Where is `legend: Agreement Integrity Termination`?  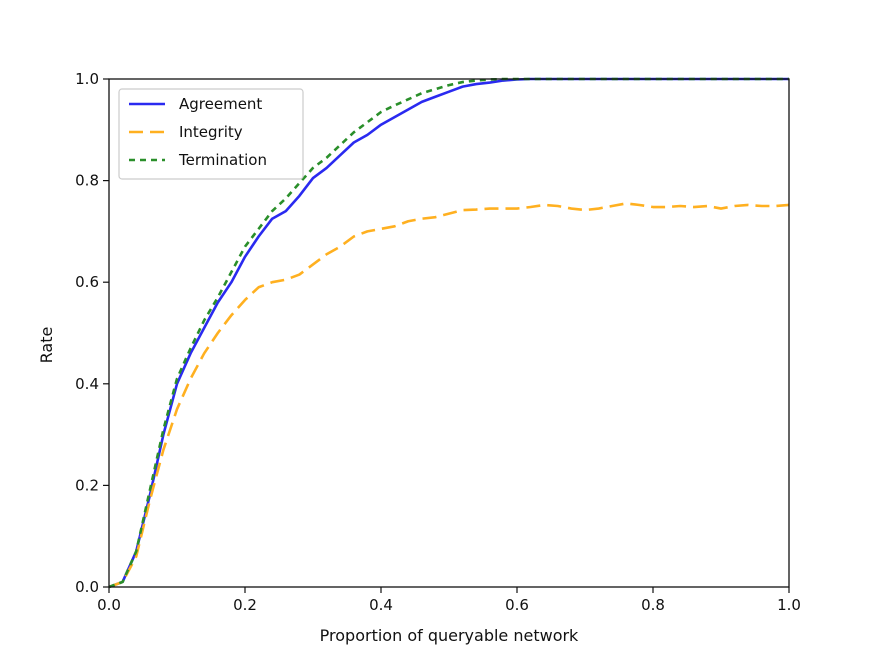 legend: Agreement Integrity Termination is located at coordinates (211, 134).